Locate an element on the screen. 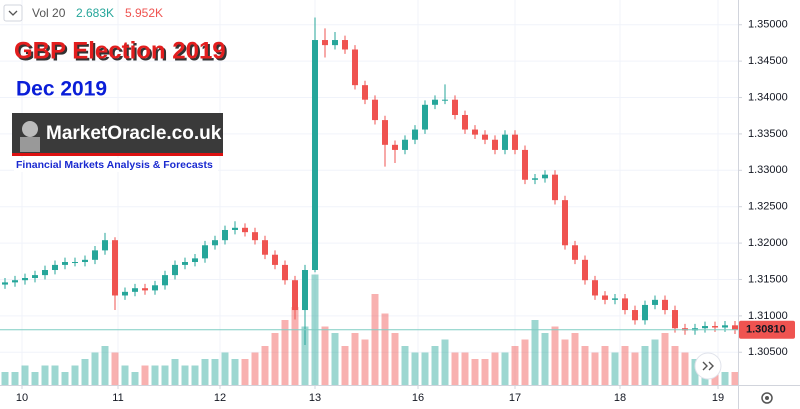 The width and height of the screenshot is (800, 409). logo-box is located at coordinates (117, 134).